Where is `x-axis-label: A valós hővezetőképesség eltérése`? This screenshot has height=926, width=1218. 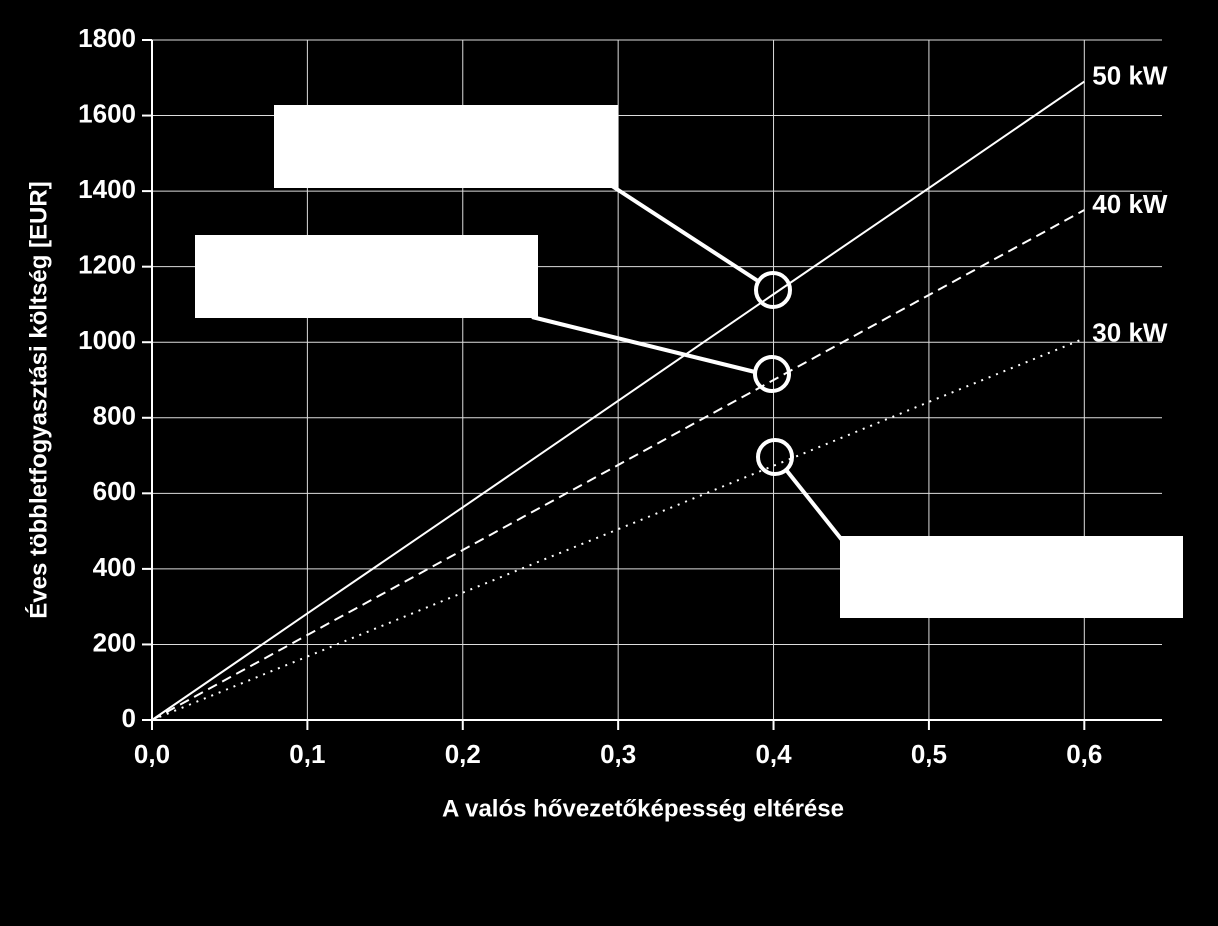
x-axis-label: A valós hővezetőképesség eltérése is located at coordinates (643, 808).